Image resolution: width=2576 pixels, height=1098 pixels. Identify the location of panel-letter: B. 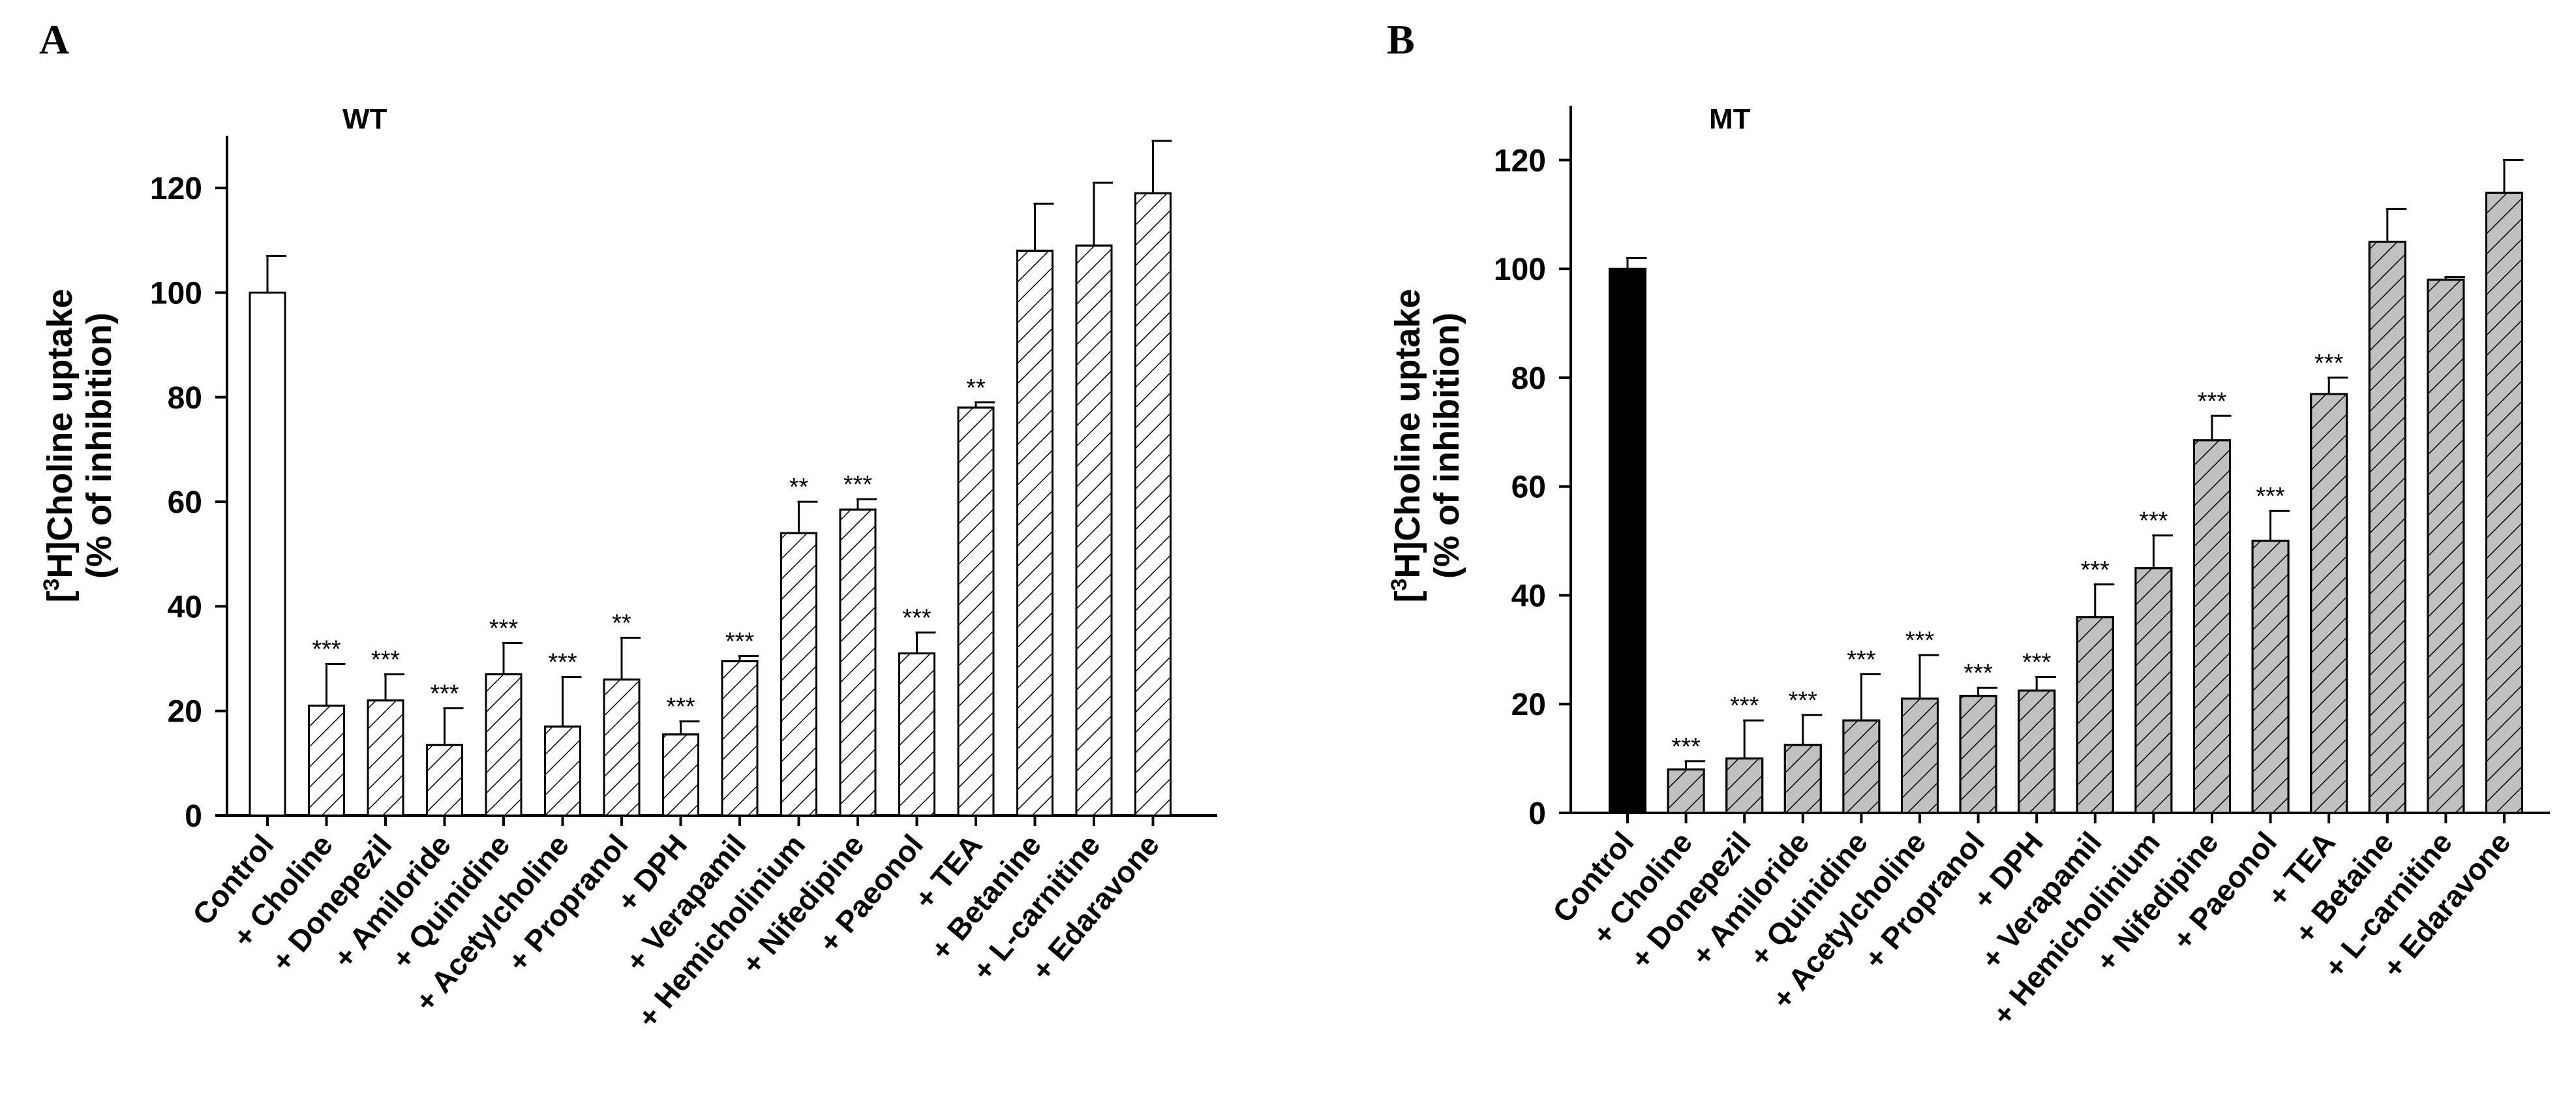
(1401, 39).